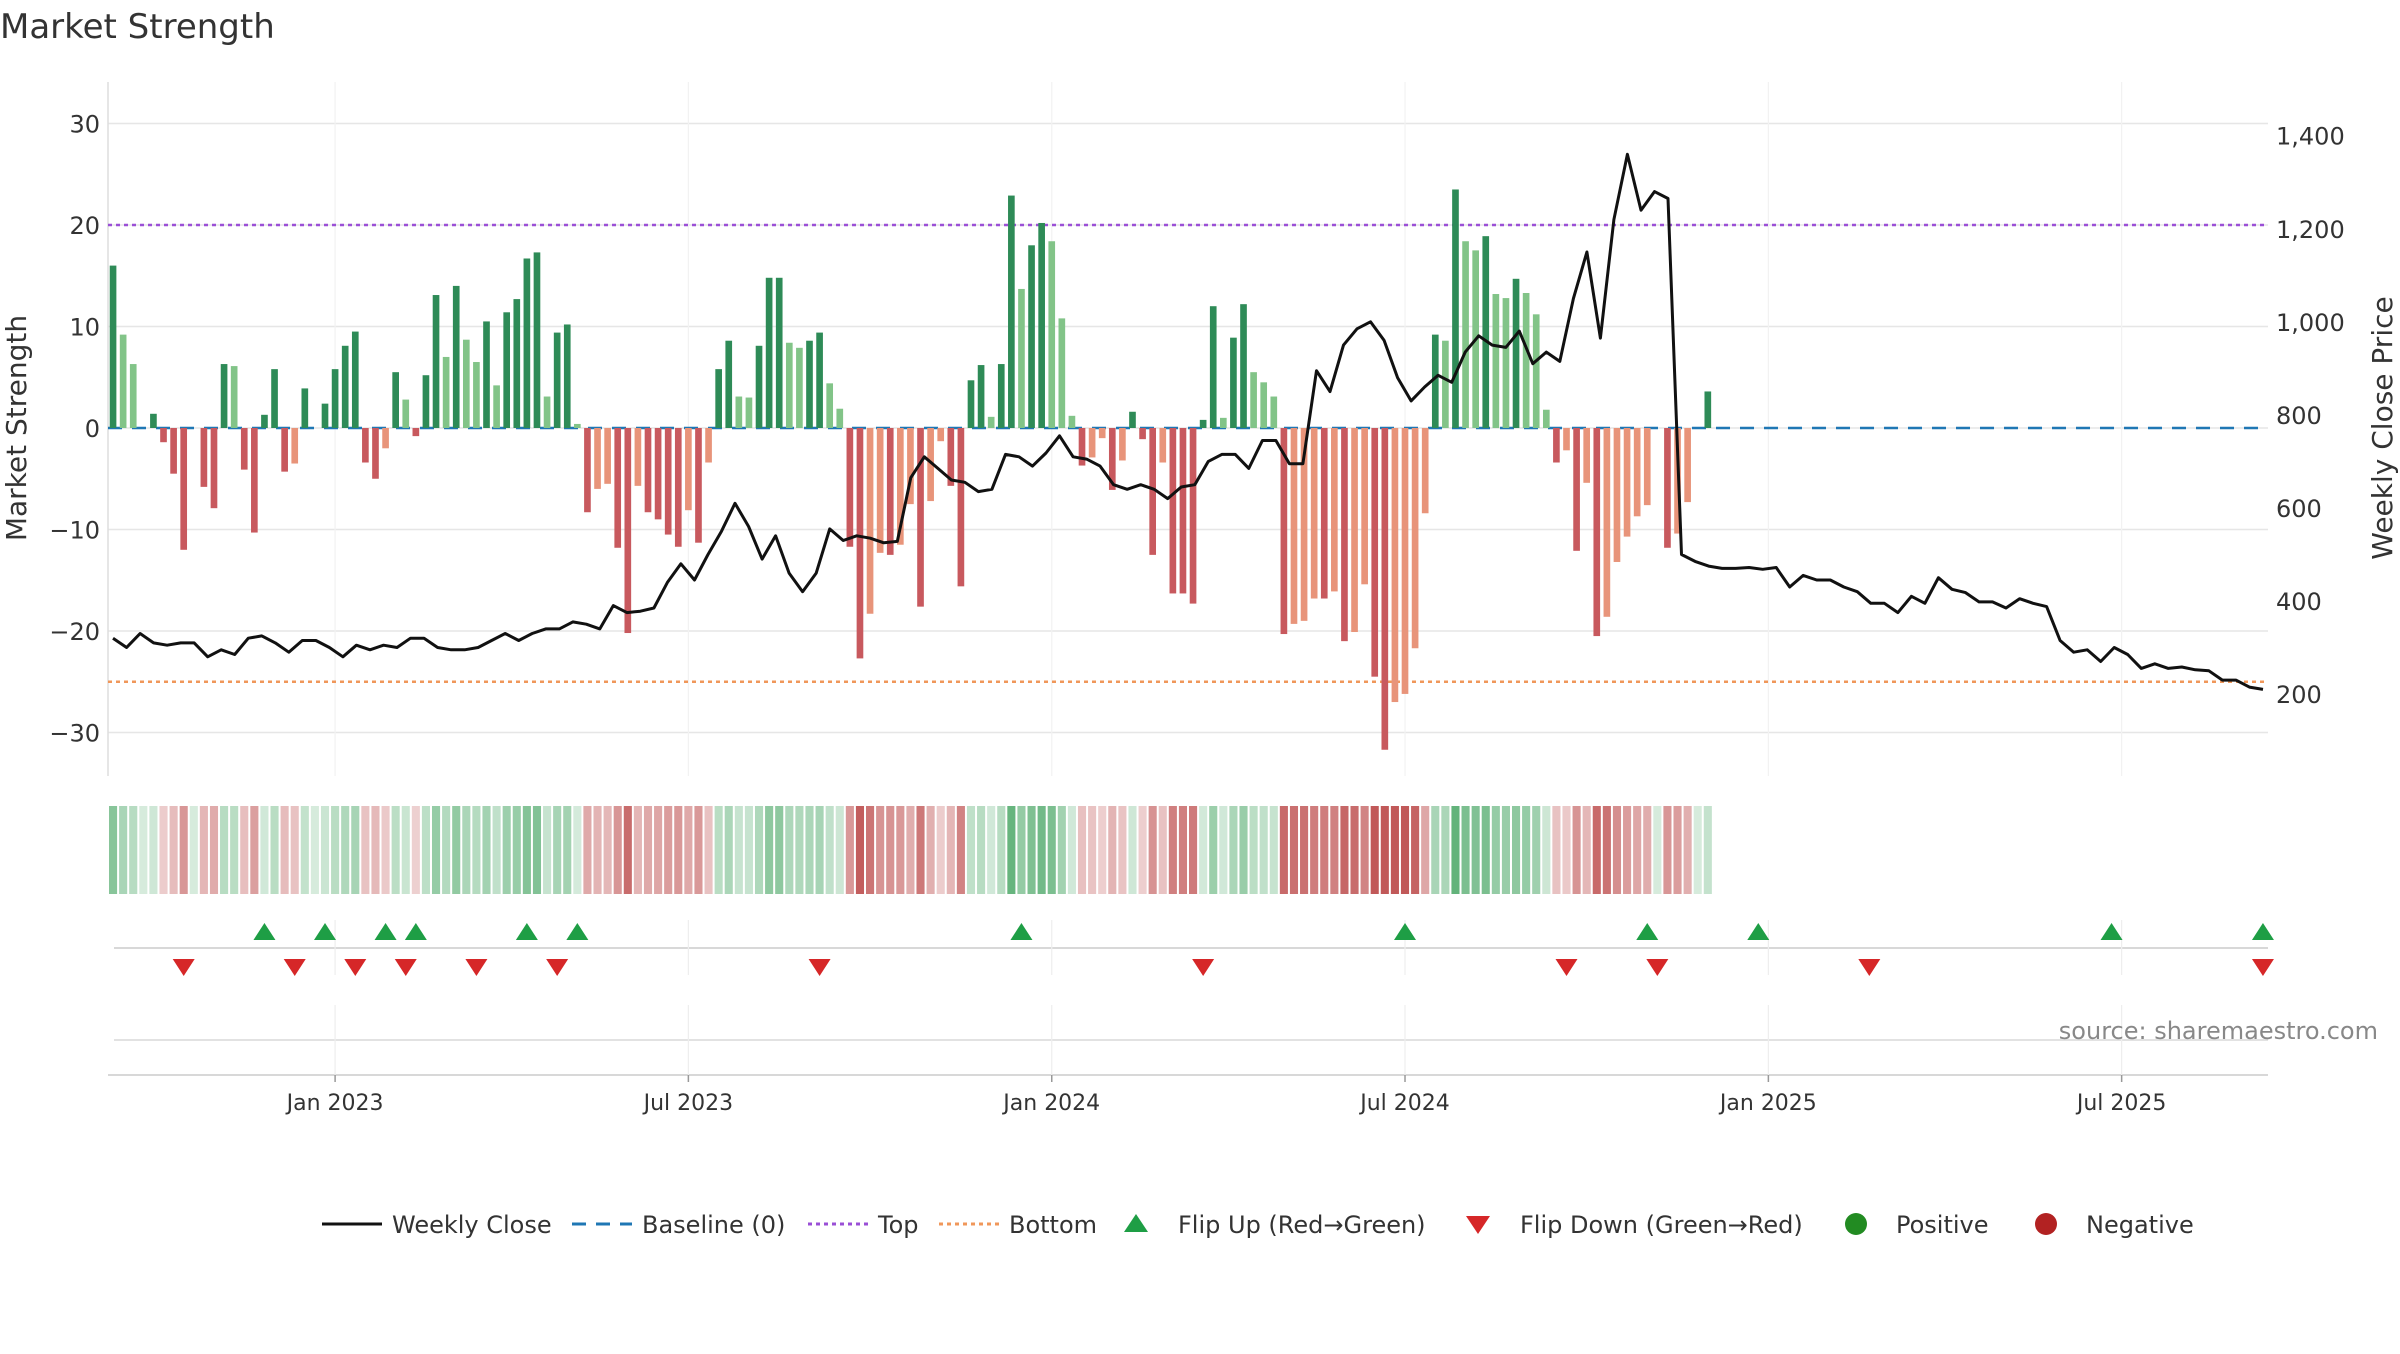 The width and height of the screenshot is (2400, 1354). I want to click on y-axis-label-right: Weekly Close Price, so click(2382, 427).